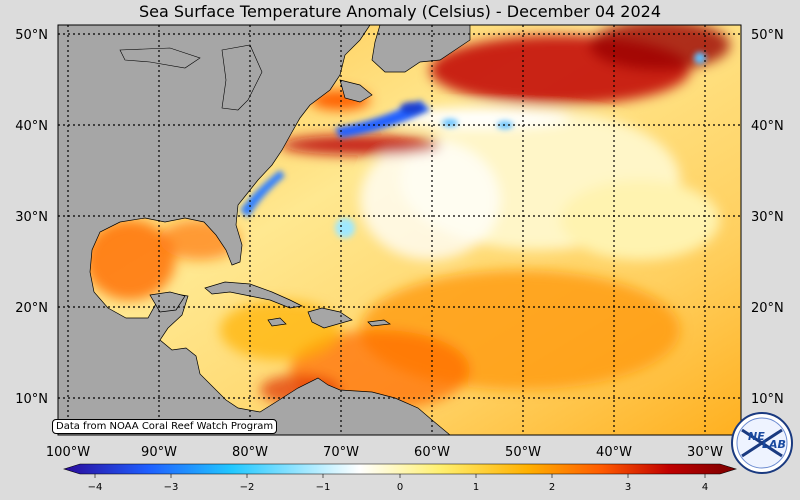 The height and width of the screenshot is (500, 800). Describe the element at coordinates (68, 452) in the screenshot. I see `lon-label: 100°W` at that location.